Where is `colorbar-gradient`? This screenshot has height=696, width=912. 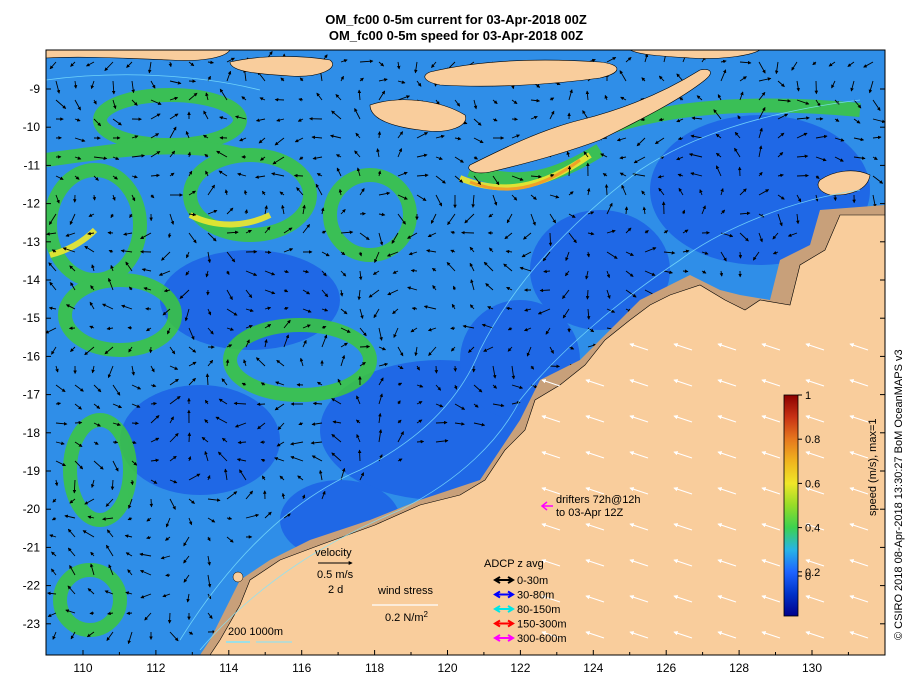 colorbar-gradient is located at coordinates (791, 505).